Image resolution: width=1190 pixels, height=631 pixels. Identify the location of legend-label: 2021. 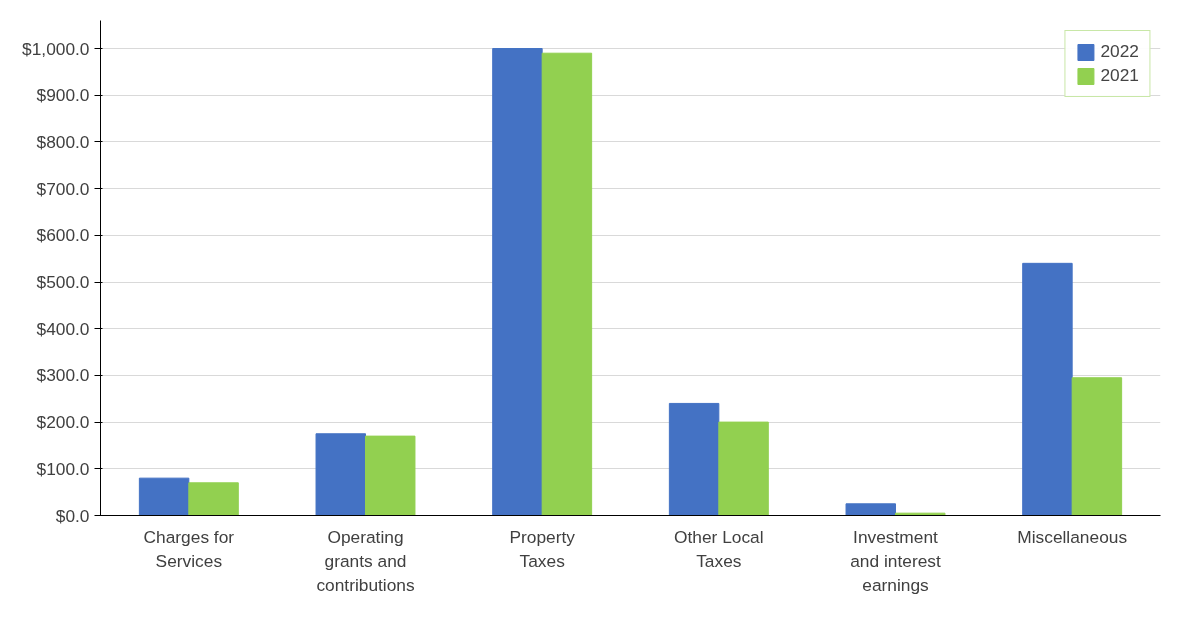
(1119, 75).